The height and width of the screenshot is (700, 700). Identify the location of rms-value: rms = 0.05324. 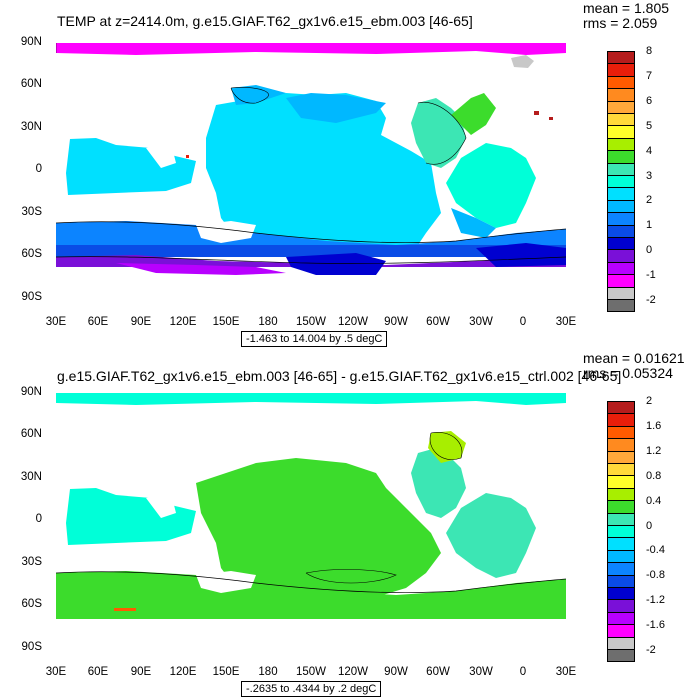
(628, 373).